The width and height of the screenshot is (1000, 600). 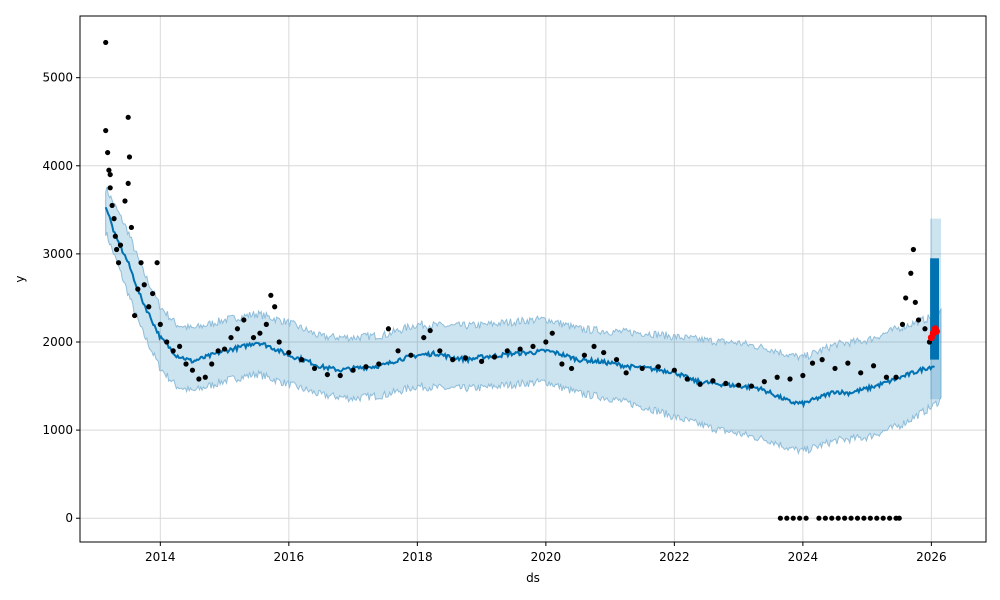 I want to click on x-tick-label: 2026, so click(x=931, y=557).